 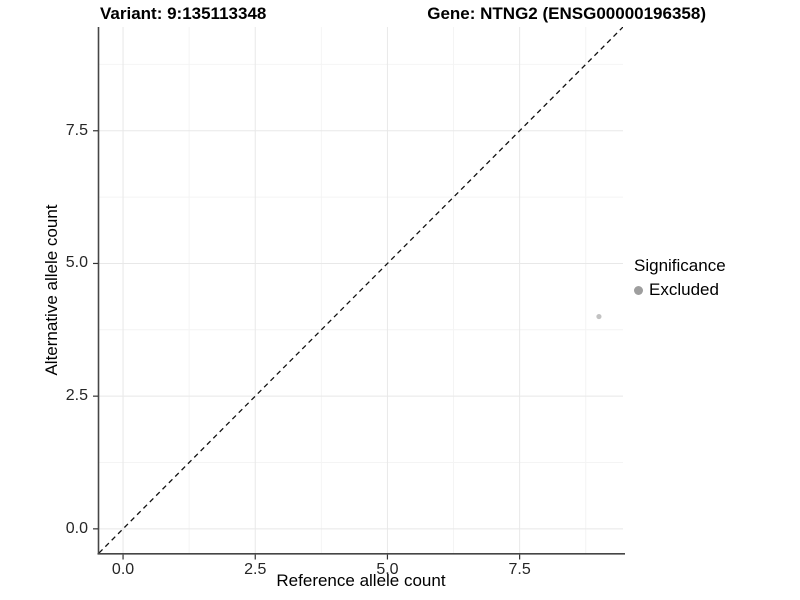 I want to click on variant-title: Variant: 9:135113348, so click(x=183, y=13).